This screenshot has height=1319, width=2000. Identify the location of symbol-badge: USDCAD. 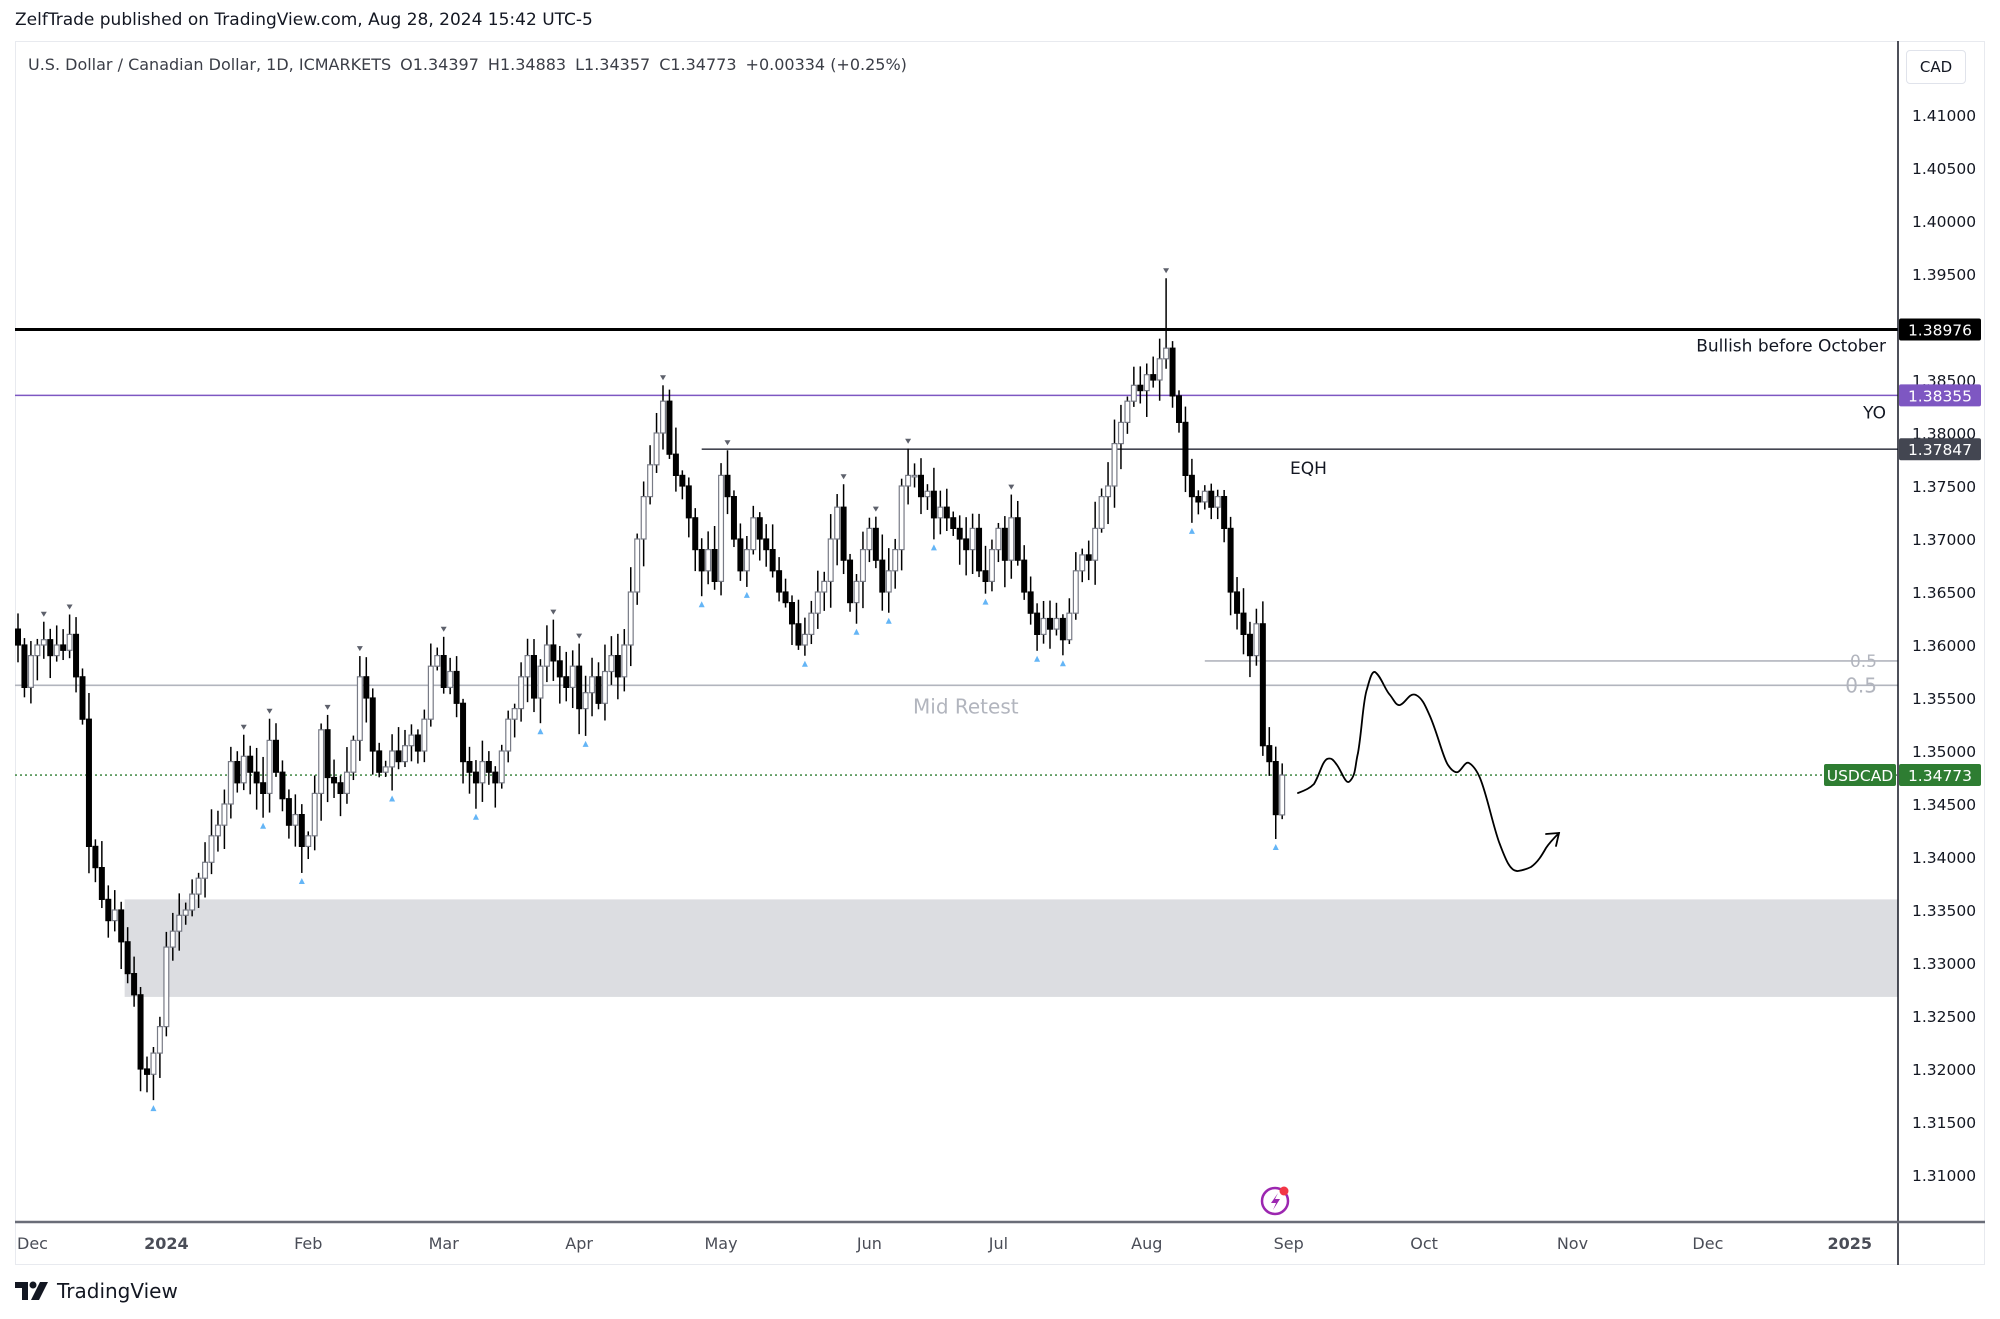
(1860, 775).